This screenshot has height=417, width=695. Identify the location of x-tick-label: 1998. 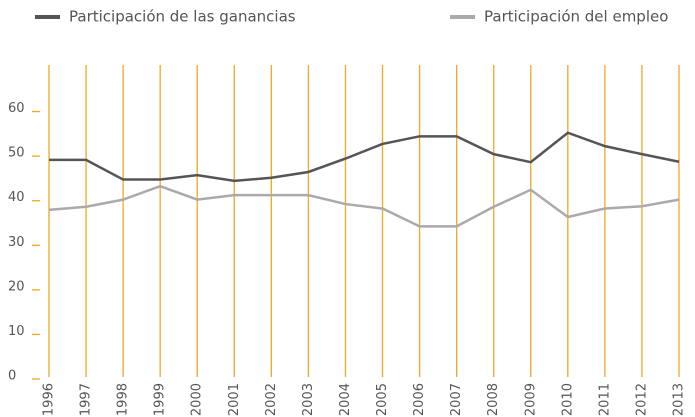
(123, 399).